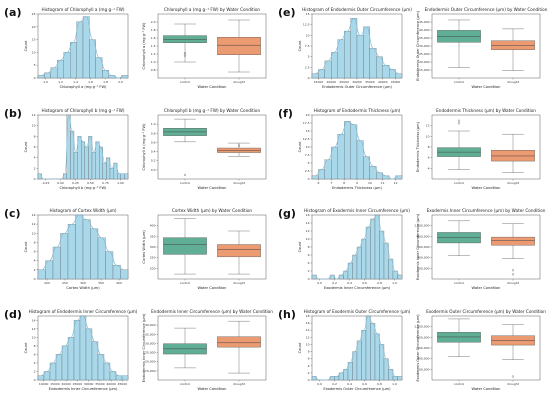 The width and height of the screenshot is (550, 403). I want to click on hist-xtick-label: 35000, so click(370, 82).